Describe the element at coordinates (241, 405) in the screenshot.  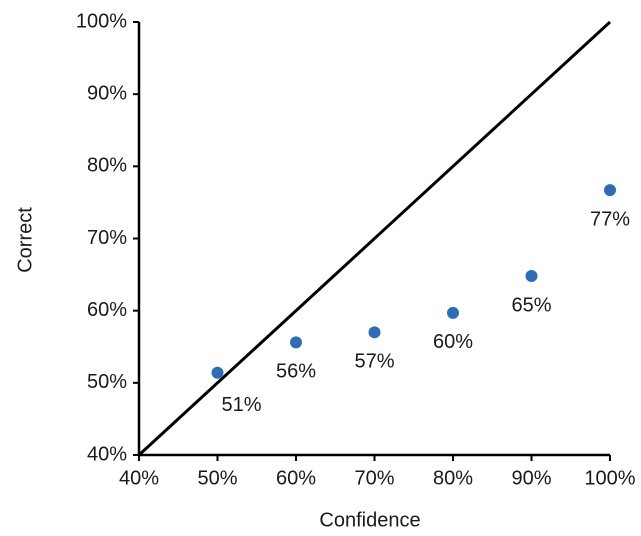
I see `data-label: 51%` at that location.